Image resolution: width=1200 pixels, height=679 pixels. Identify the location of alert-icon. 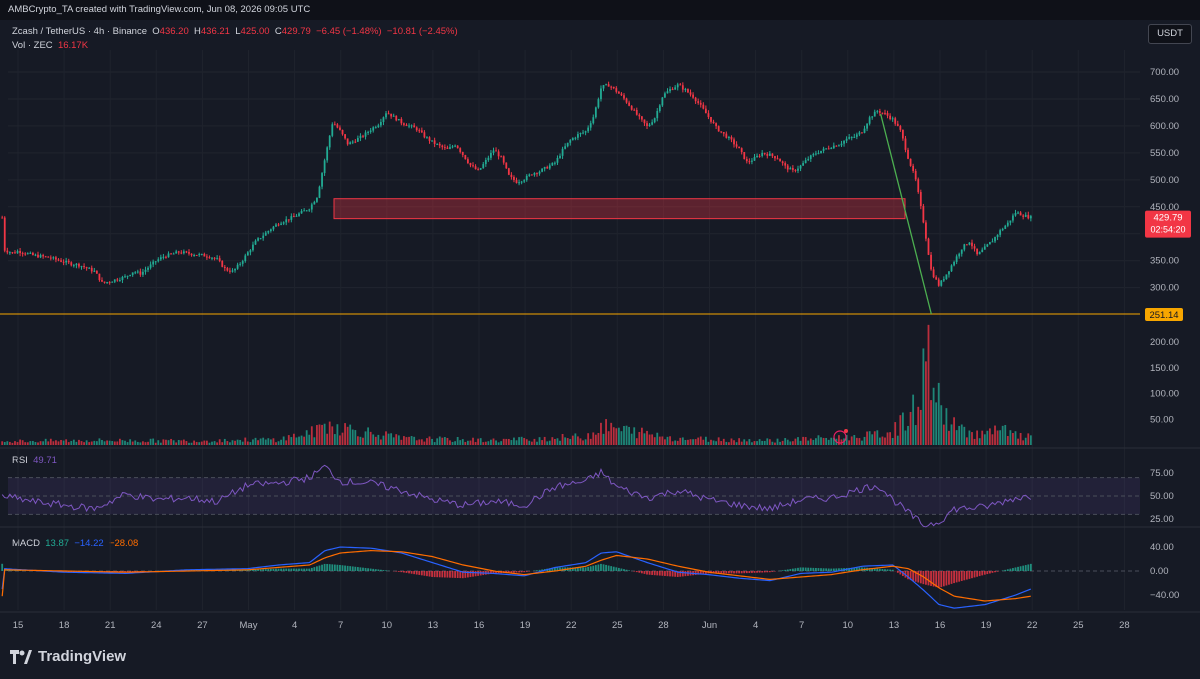
(840, 437).